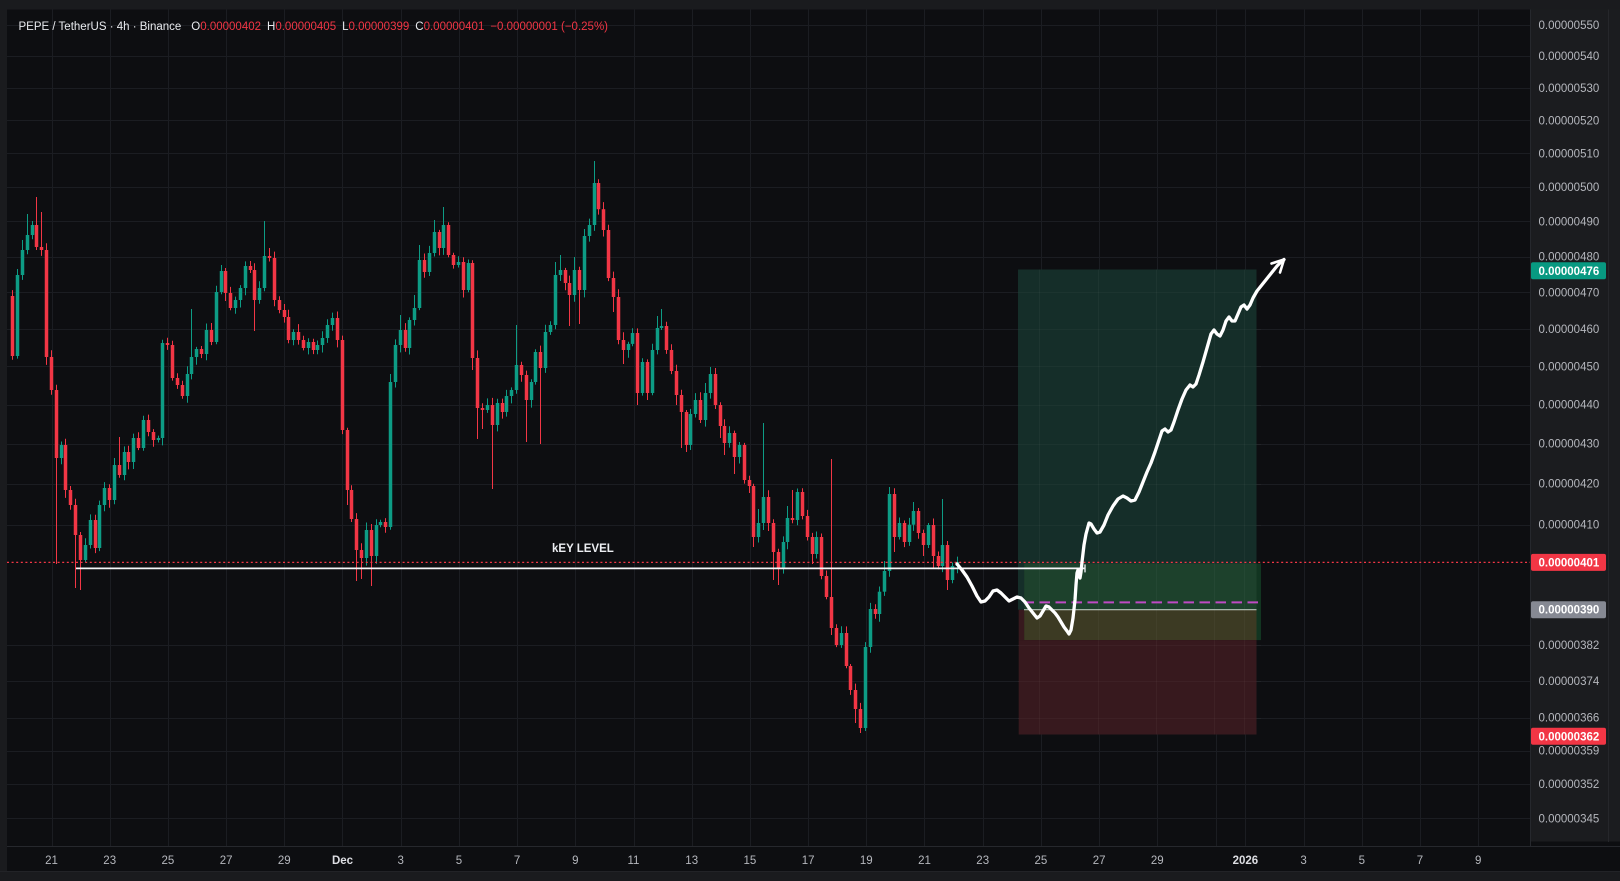  I want to click on svg-text: 0.00000352, so click(1569, 785).